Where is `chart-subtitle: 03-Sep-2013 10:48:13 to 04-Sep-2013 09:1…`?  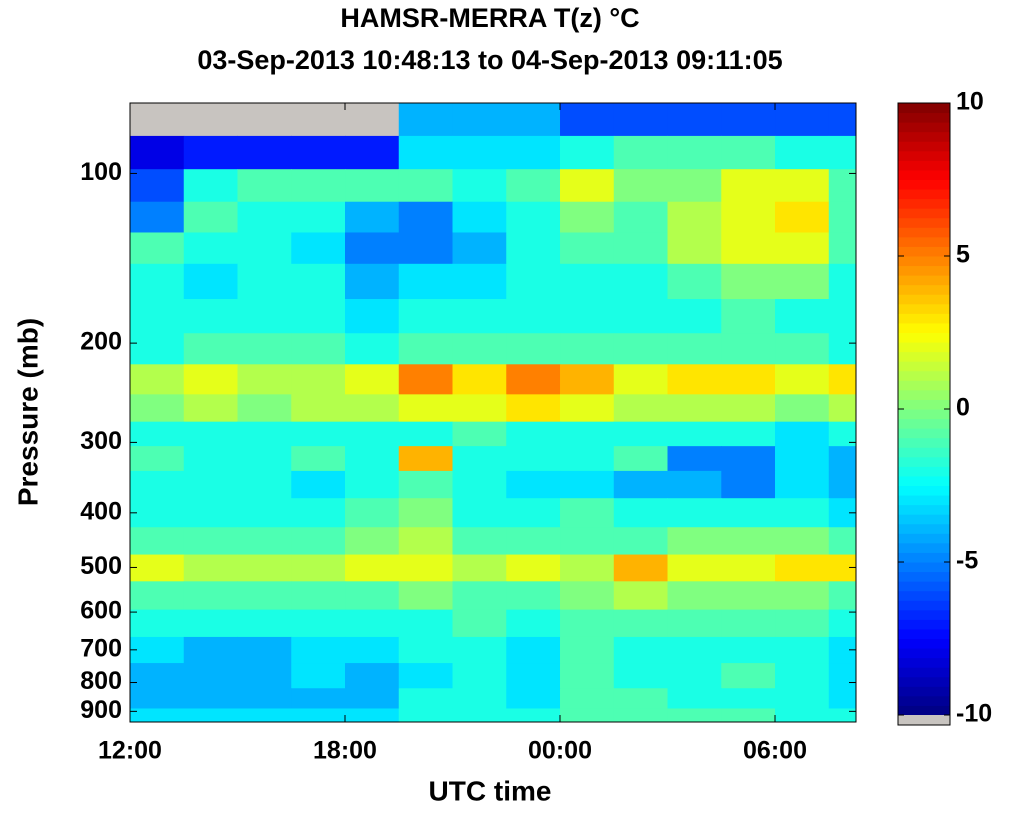 chart-subtitle: 03-Sep-2013 10:48:13 to 04-Sep-2013 09:1… is located at coordinates (489, 60).